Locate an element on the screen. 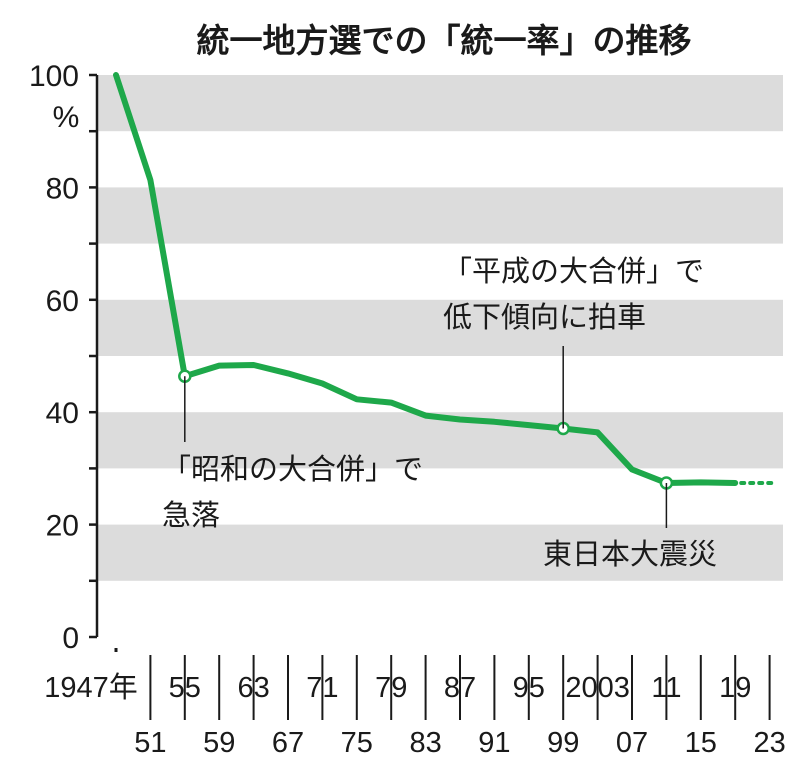 The image size is (800, 777). y-tick-label: 80 is located at coordinates (62, 188).